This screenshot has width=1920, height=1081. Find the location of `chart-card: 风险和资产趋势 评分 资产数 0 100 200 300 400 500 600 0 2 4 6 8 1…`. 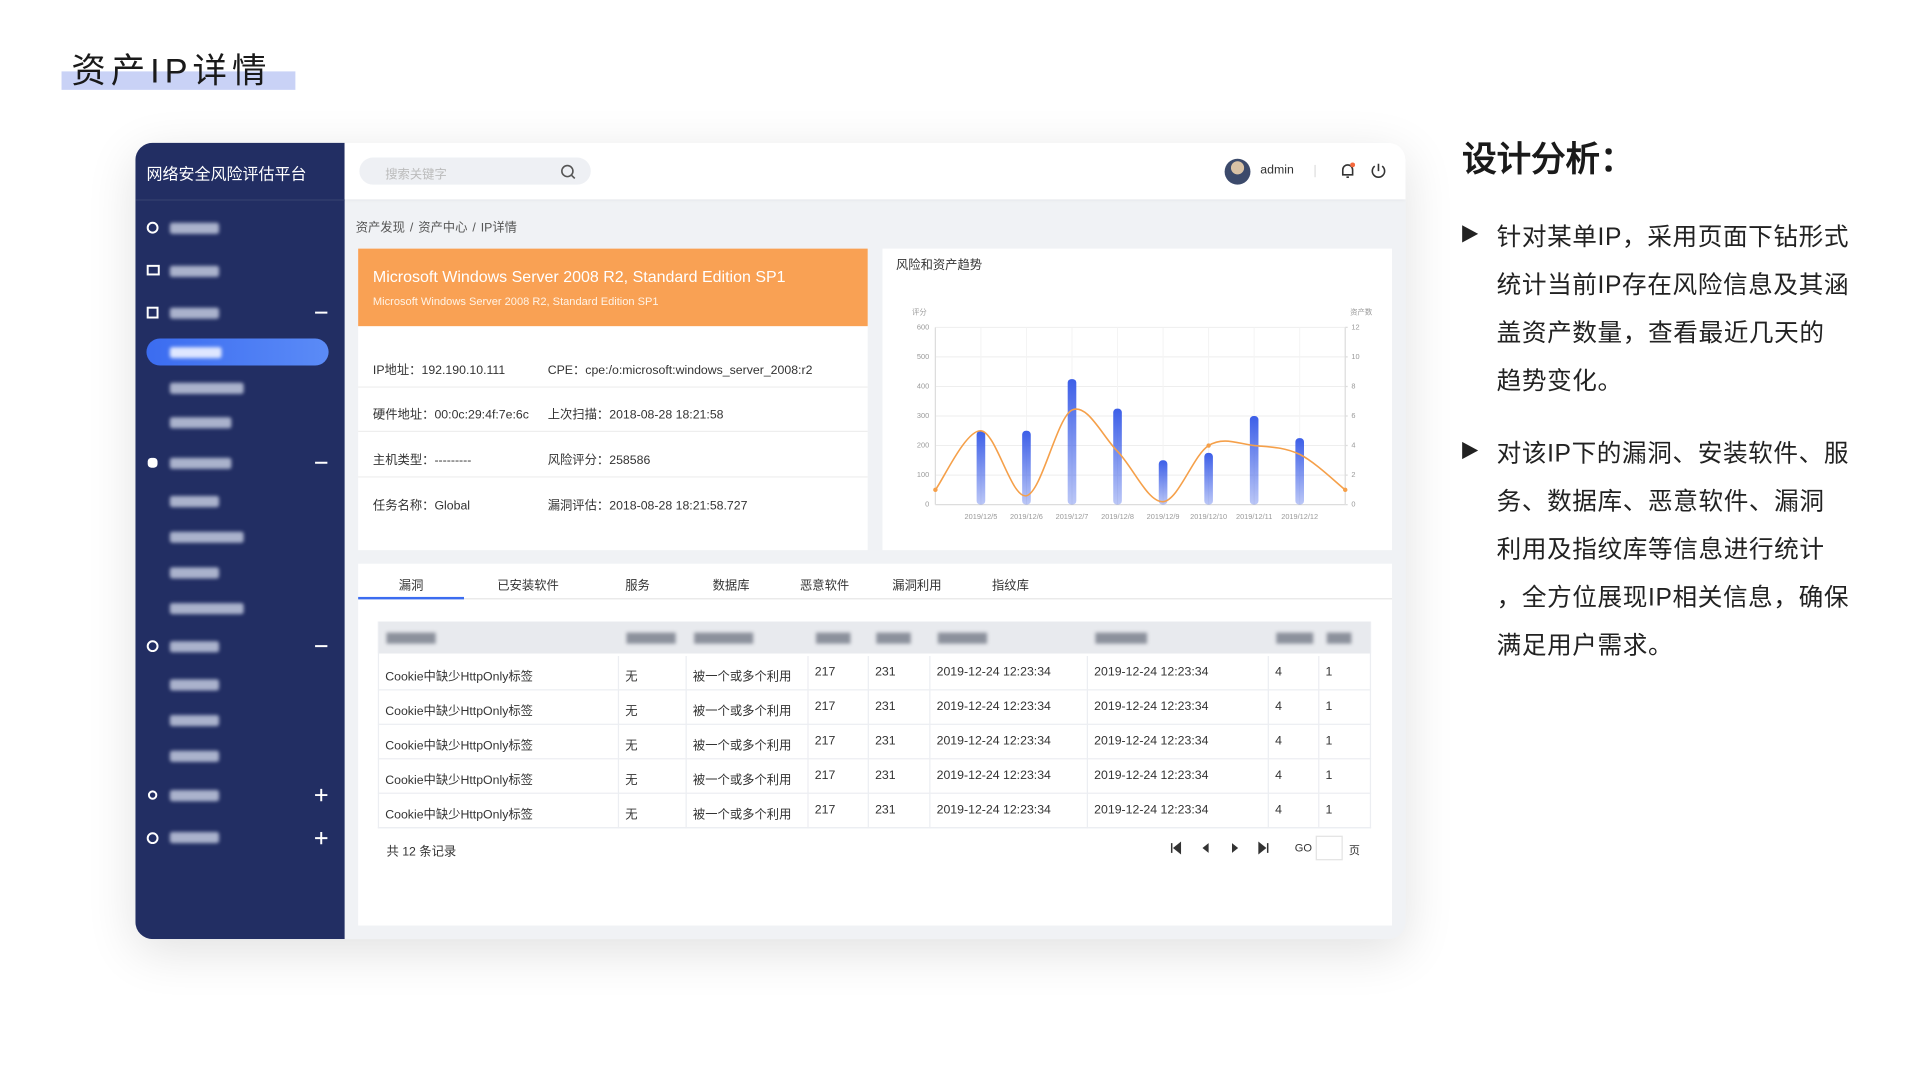

chart-card: 风险和资产趋势 评分 资产数 0 100 200 300 400 500 600 0 2 4 6 8 1… is located at coordinates (1137, 399).